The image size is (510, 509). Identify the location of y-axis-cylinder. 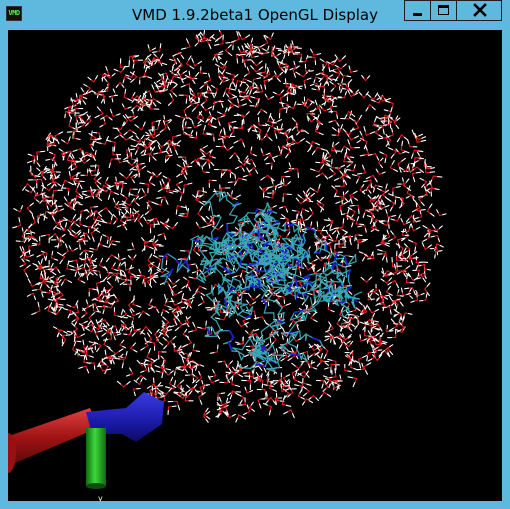
(96, 457).